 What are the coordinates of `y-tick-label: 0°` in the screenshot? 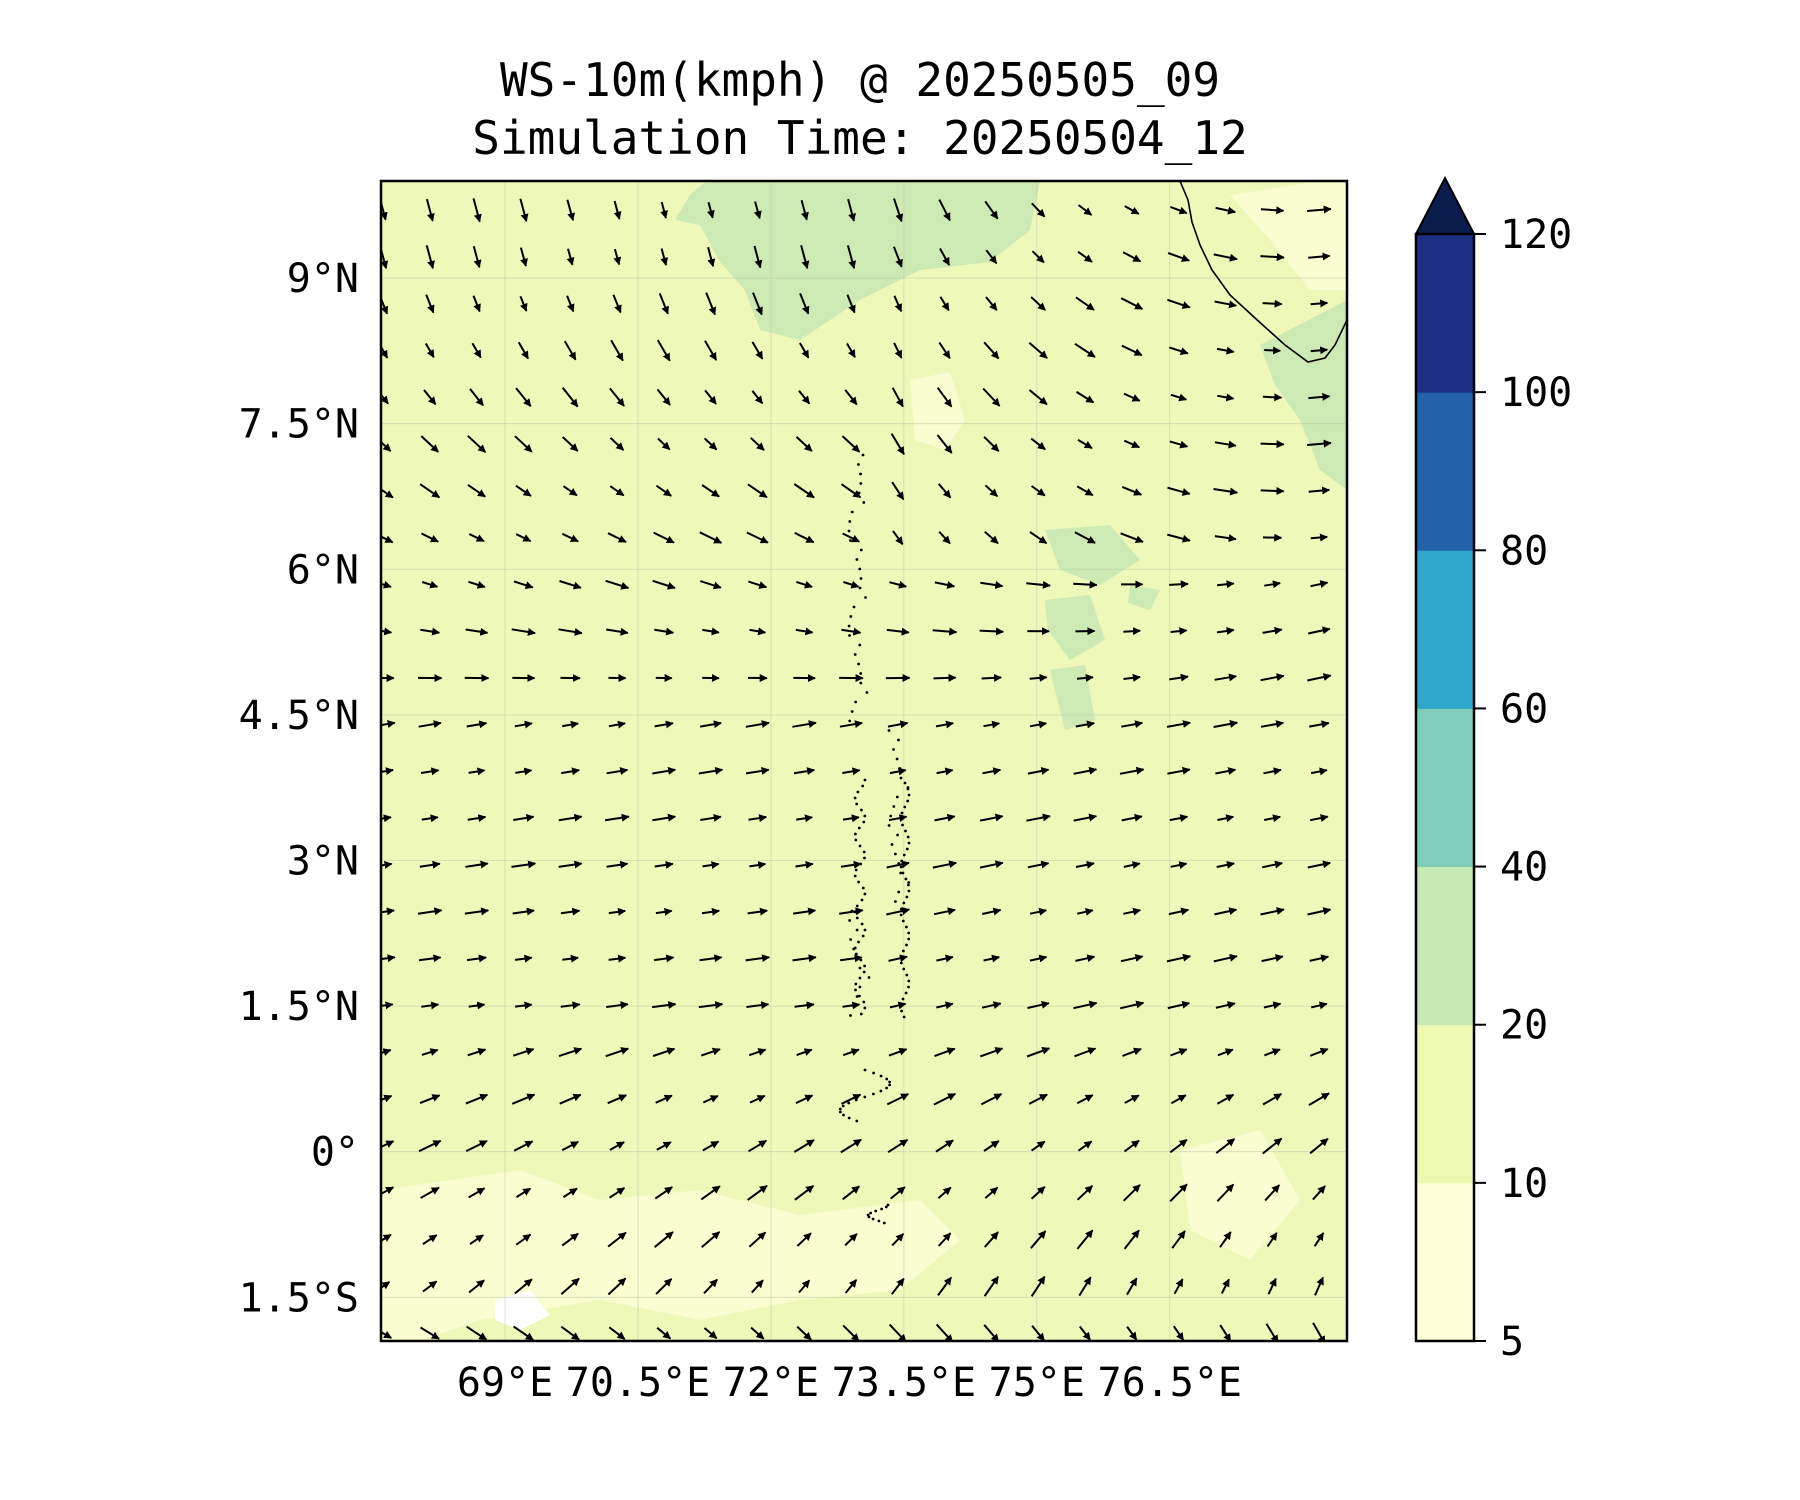 It's located at (335, 1153).